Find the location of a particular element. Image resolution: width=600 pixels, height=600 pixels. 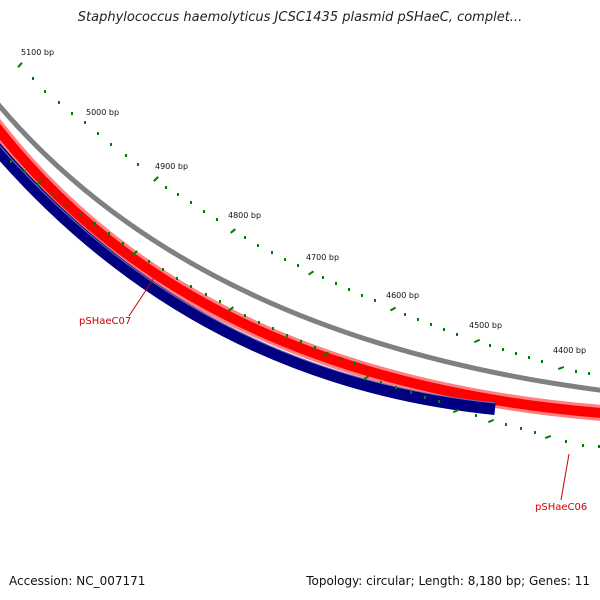

scale-label-5000: 5000 bp is located at coordinates (102, 112).